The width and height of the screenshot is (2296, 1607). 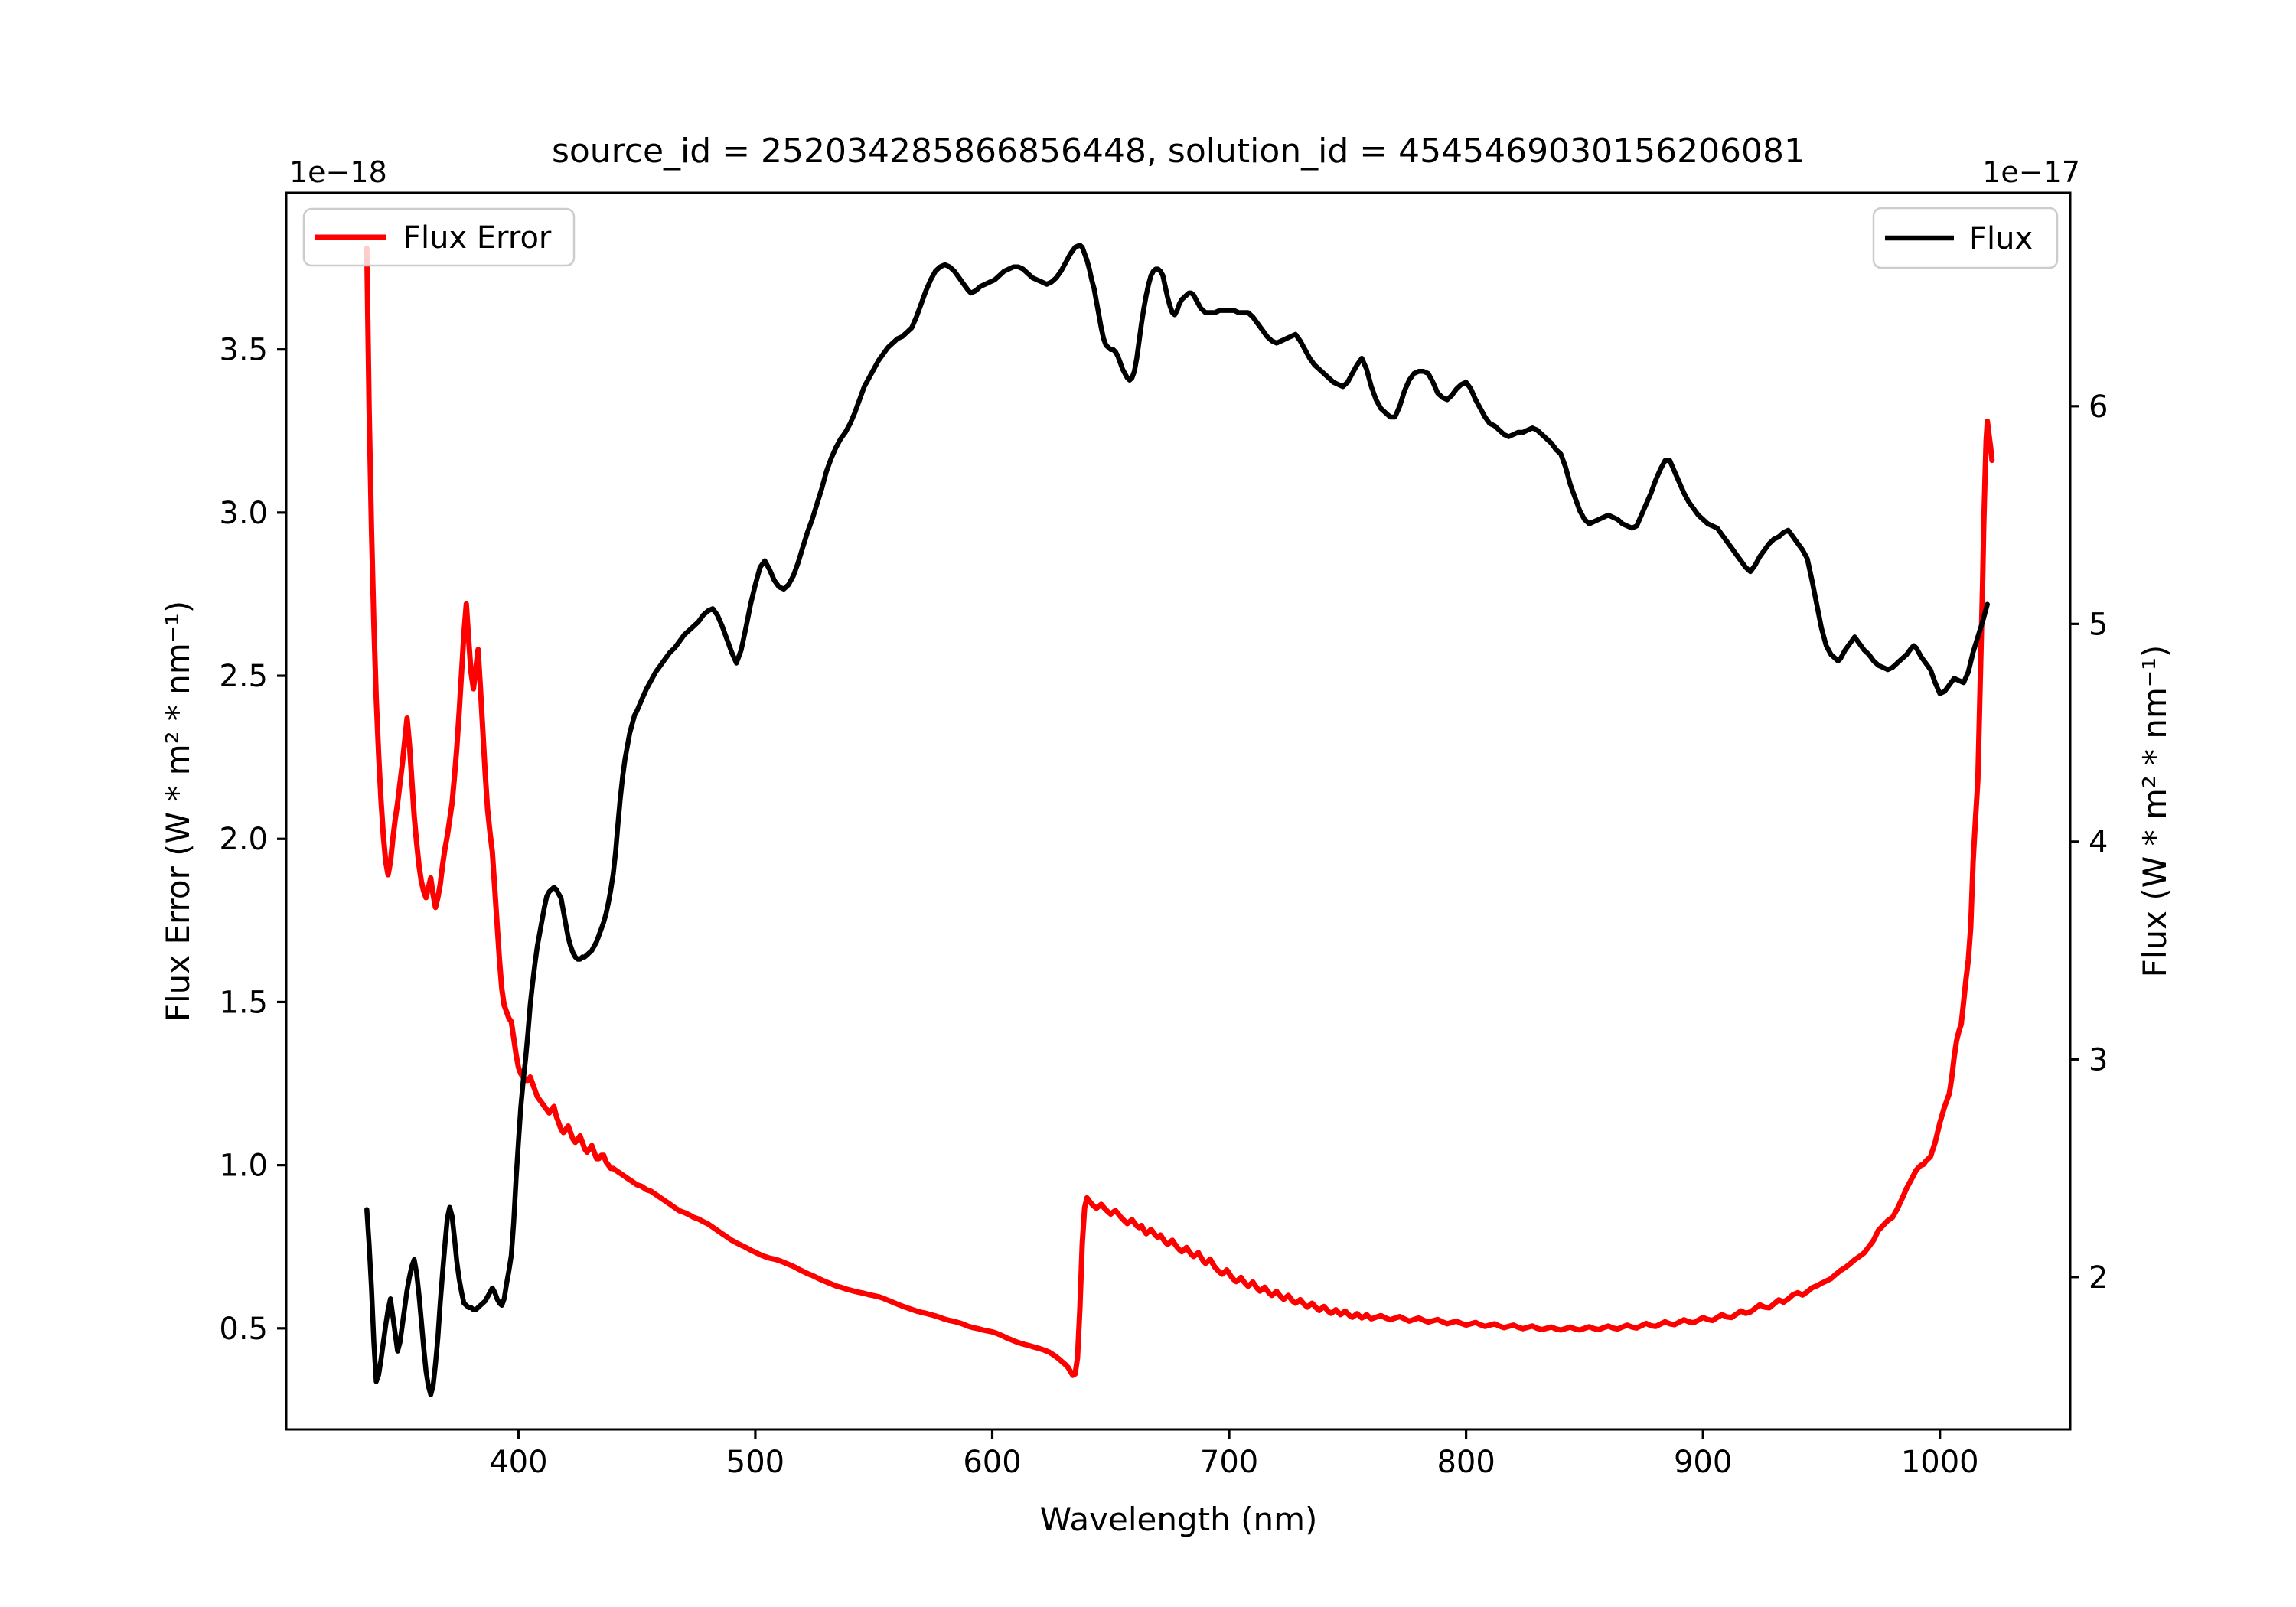 I want to click on x-tick-label: 1000, so click(x=1940, y=1462).